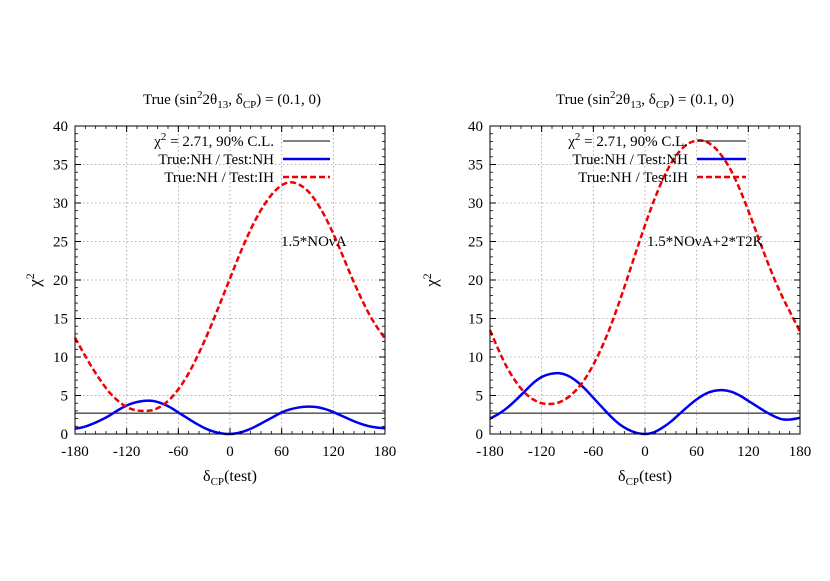 Image resolution: width=830 pixels, height=581 pixels. I want to click on chart-annotation: 1.5*NOνA+2*T2K, so click(705, 242).